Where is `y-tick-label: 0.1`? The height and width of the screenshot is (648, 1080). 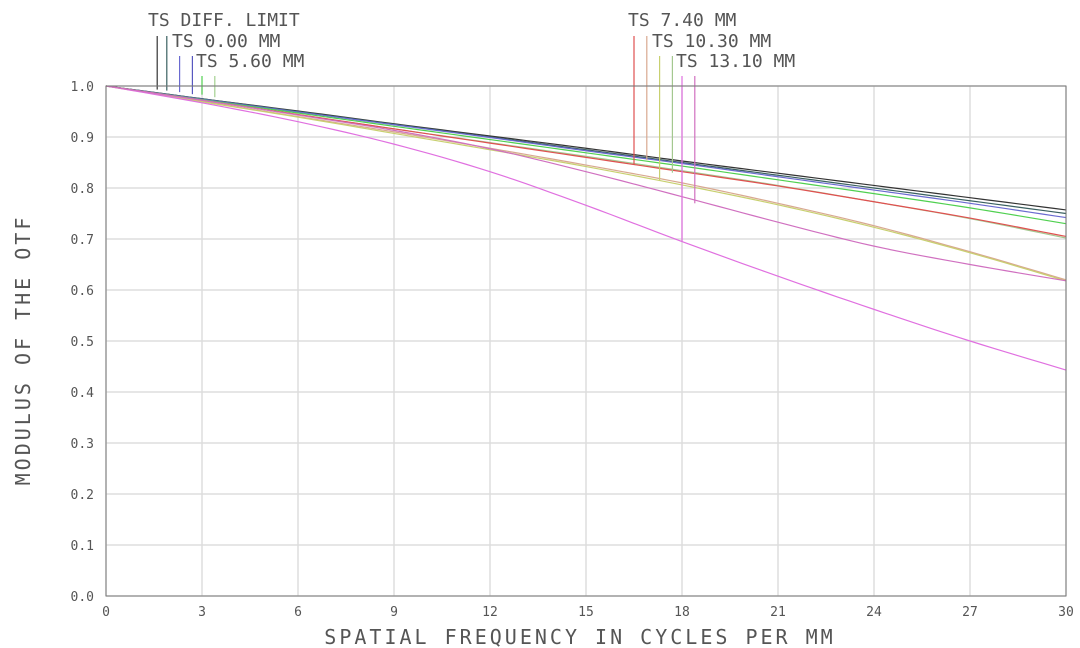
y-tick-label: 0.1 is located at coordinates (82, 546).